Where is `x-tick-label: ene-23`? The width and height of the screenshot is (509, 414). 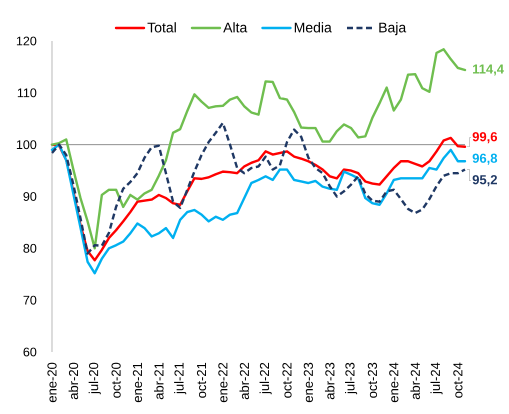 x-tick-label: ene-23 is located at coordinates (308, 382).